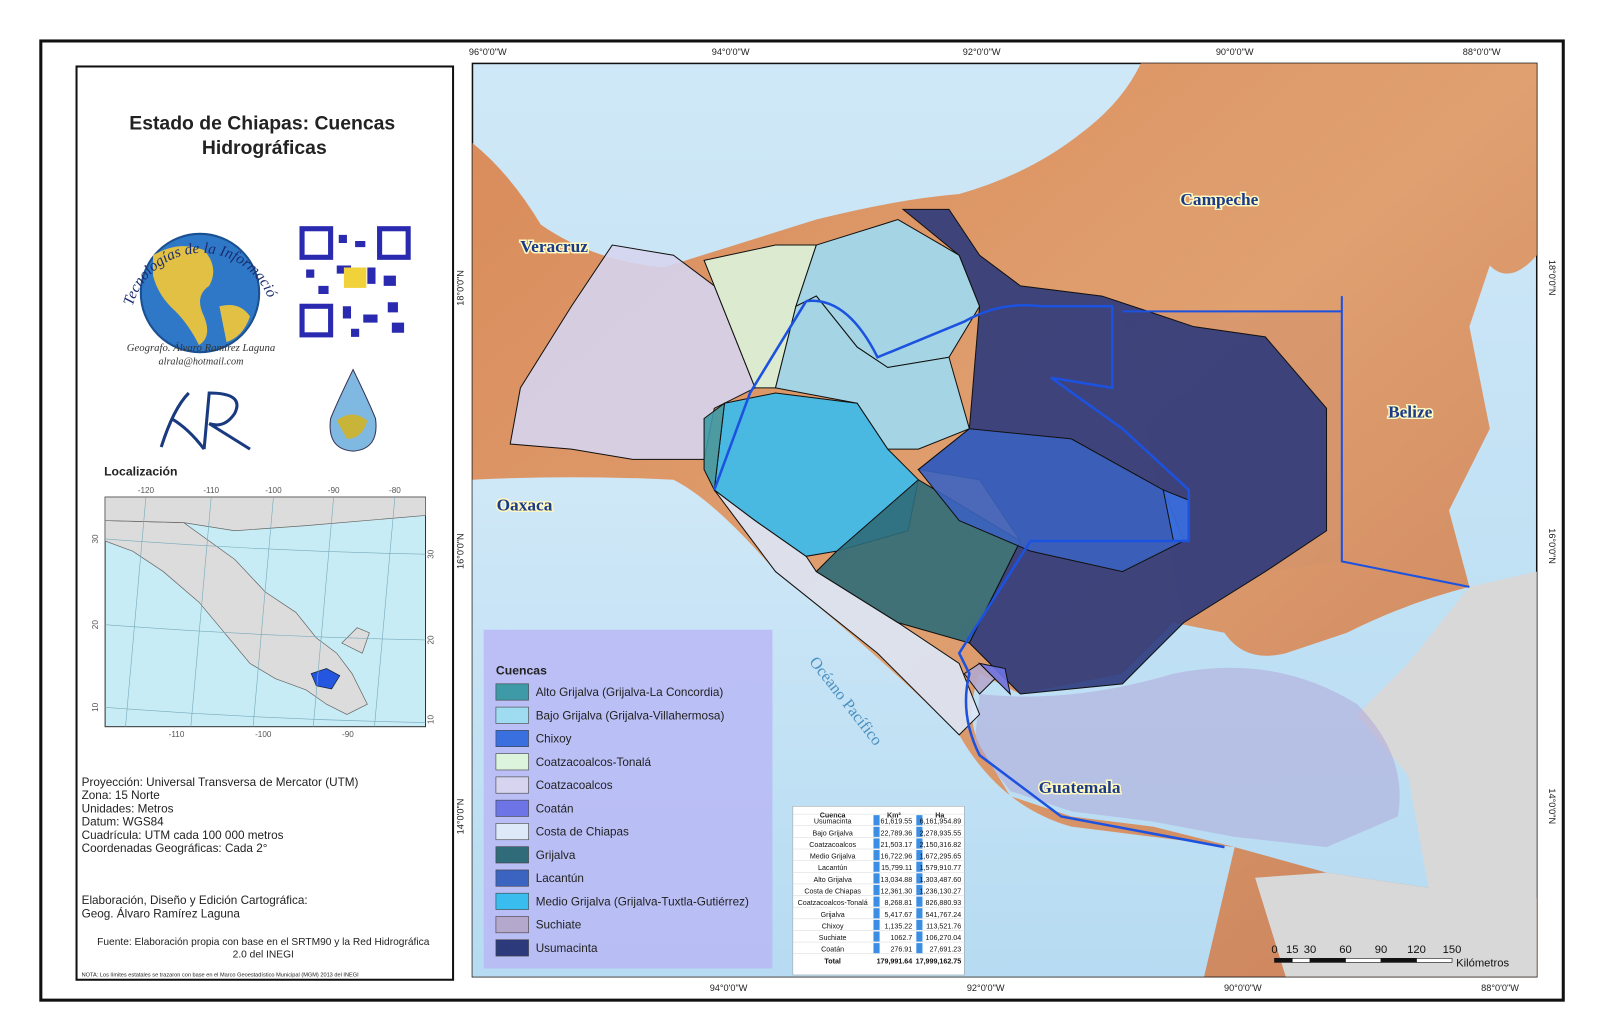 The width and height of the screenshot is (1600, 1035). I want to click on info-line: Unidades: Metros, so click(128, 808).